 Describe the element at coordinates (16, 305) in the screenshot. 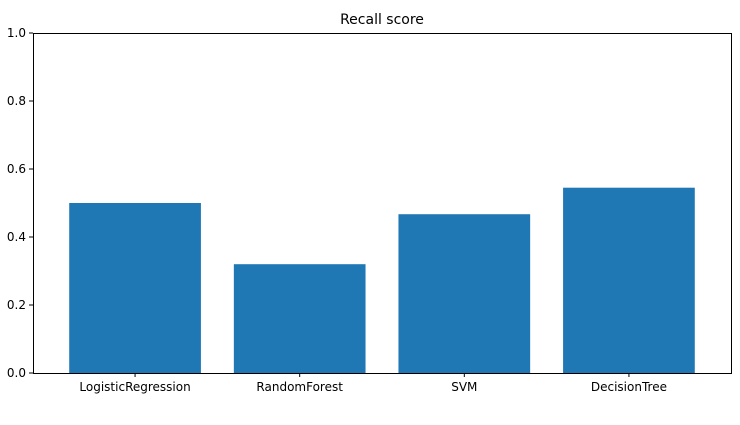

I see `y-tick-label: 0.2` at that location.